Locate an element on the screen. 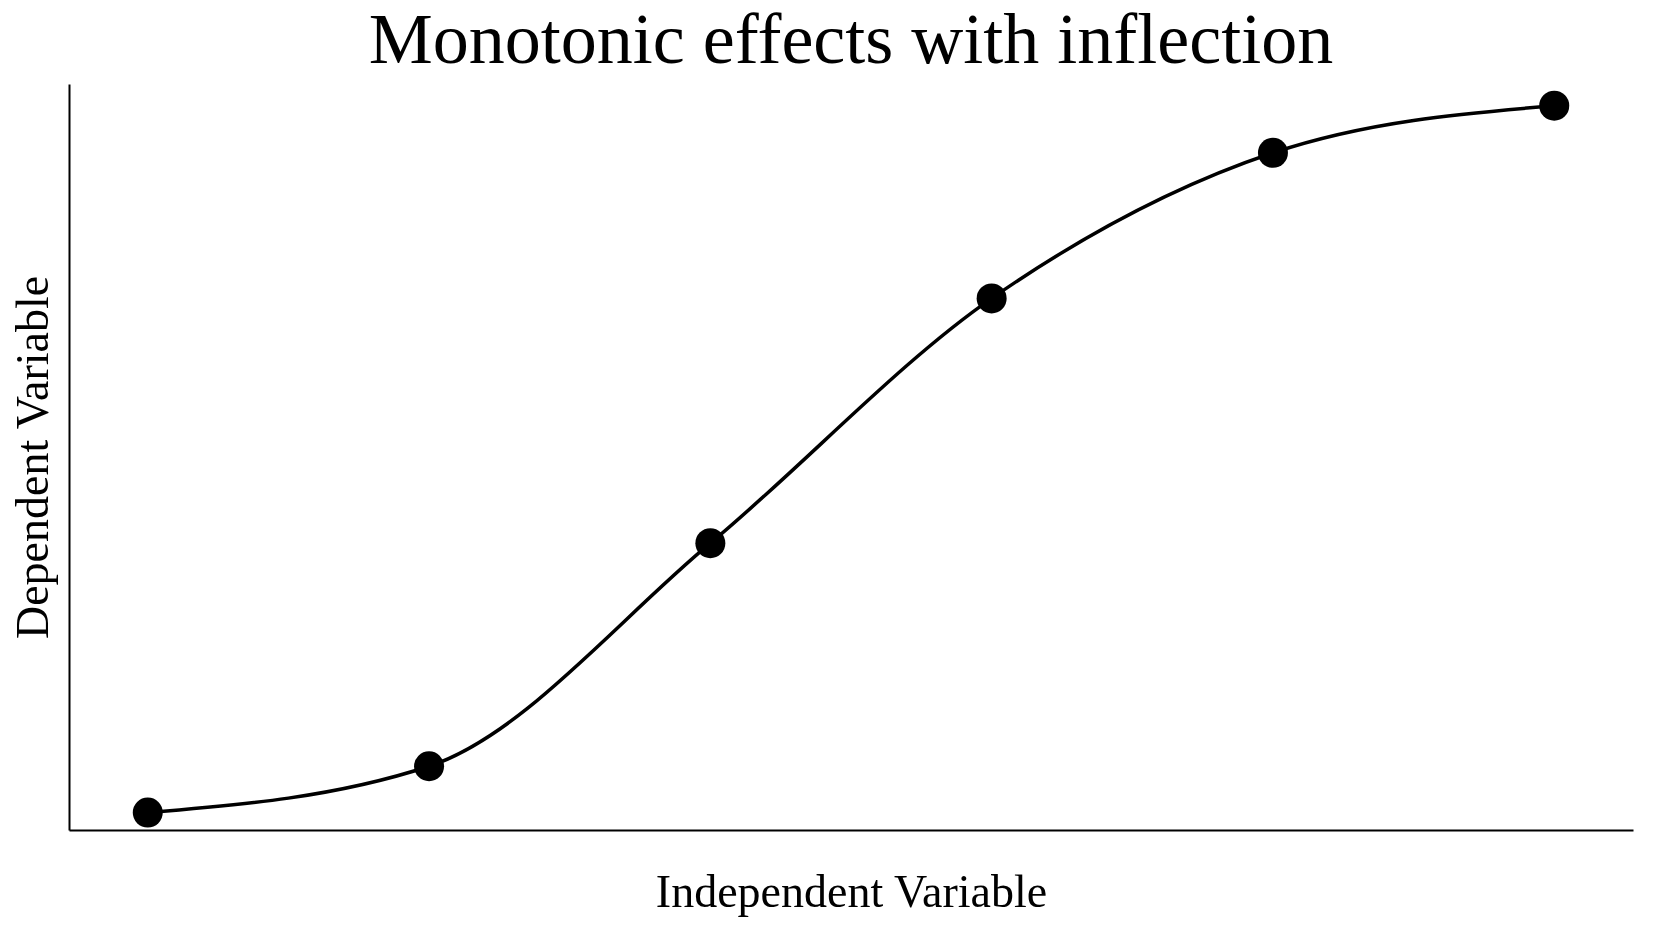 Image resolution: width=1653 pixels, height=925 pixels. chart-title: Monotonic effects with inflection is located at coordinates (851, 39).